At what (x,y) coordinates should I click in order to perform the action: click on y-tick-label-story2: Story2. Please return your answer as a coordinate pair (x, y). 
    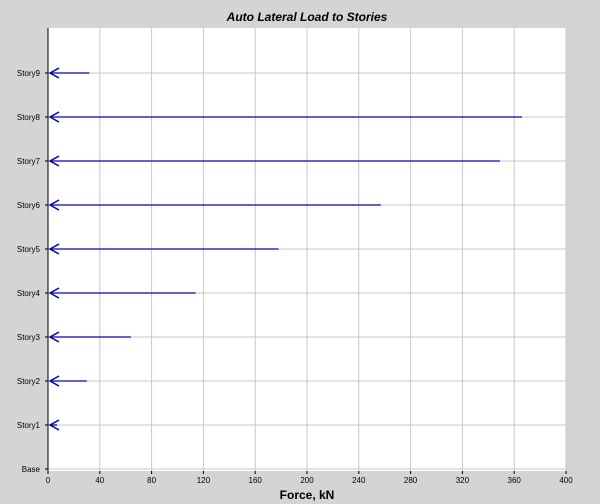
    Looking at the image, I should click on (29, 381).